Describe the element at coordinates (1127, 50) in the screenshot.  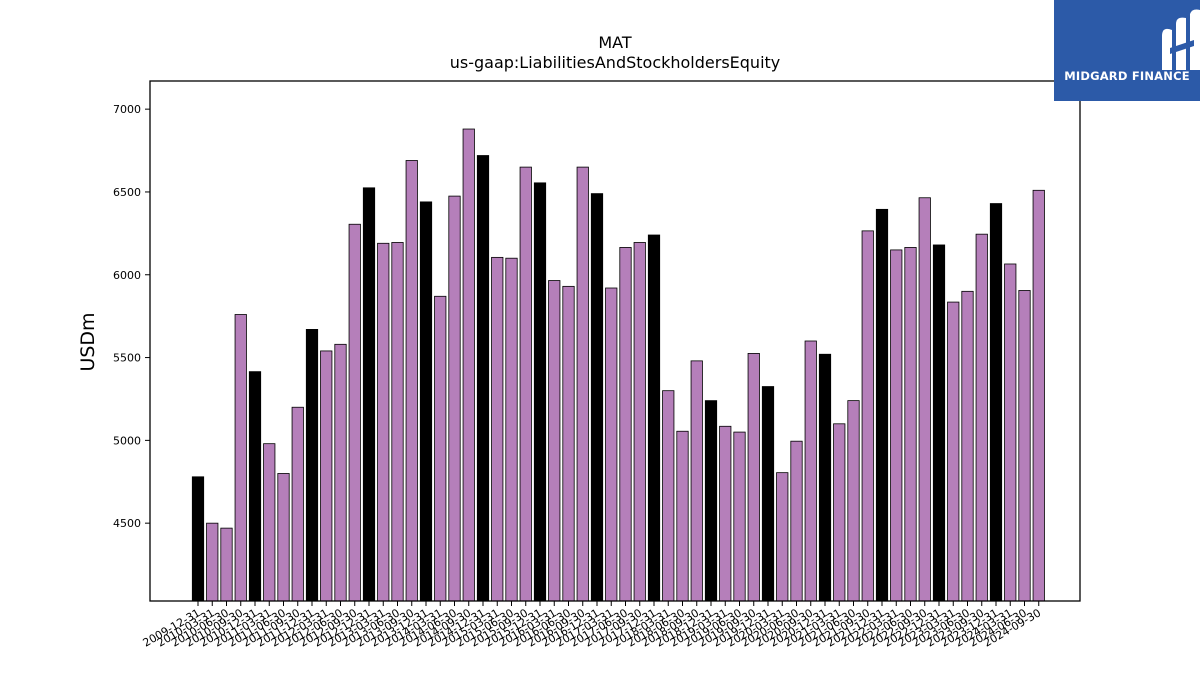
I see `midgard-finance-logo: MIDGARD FINANCE` at that location.